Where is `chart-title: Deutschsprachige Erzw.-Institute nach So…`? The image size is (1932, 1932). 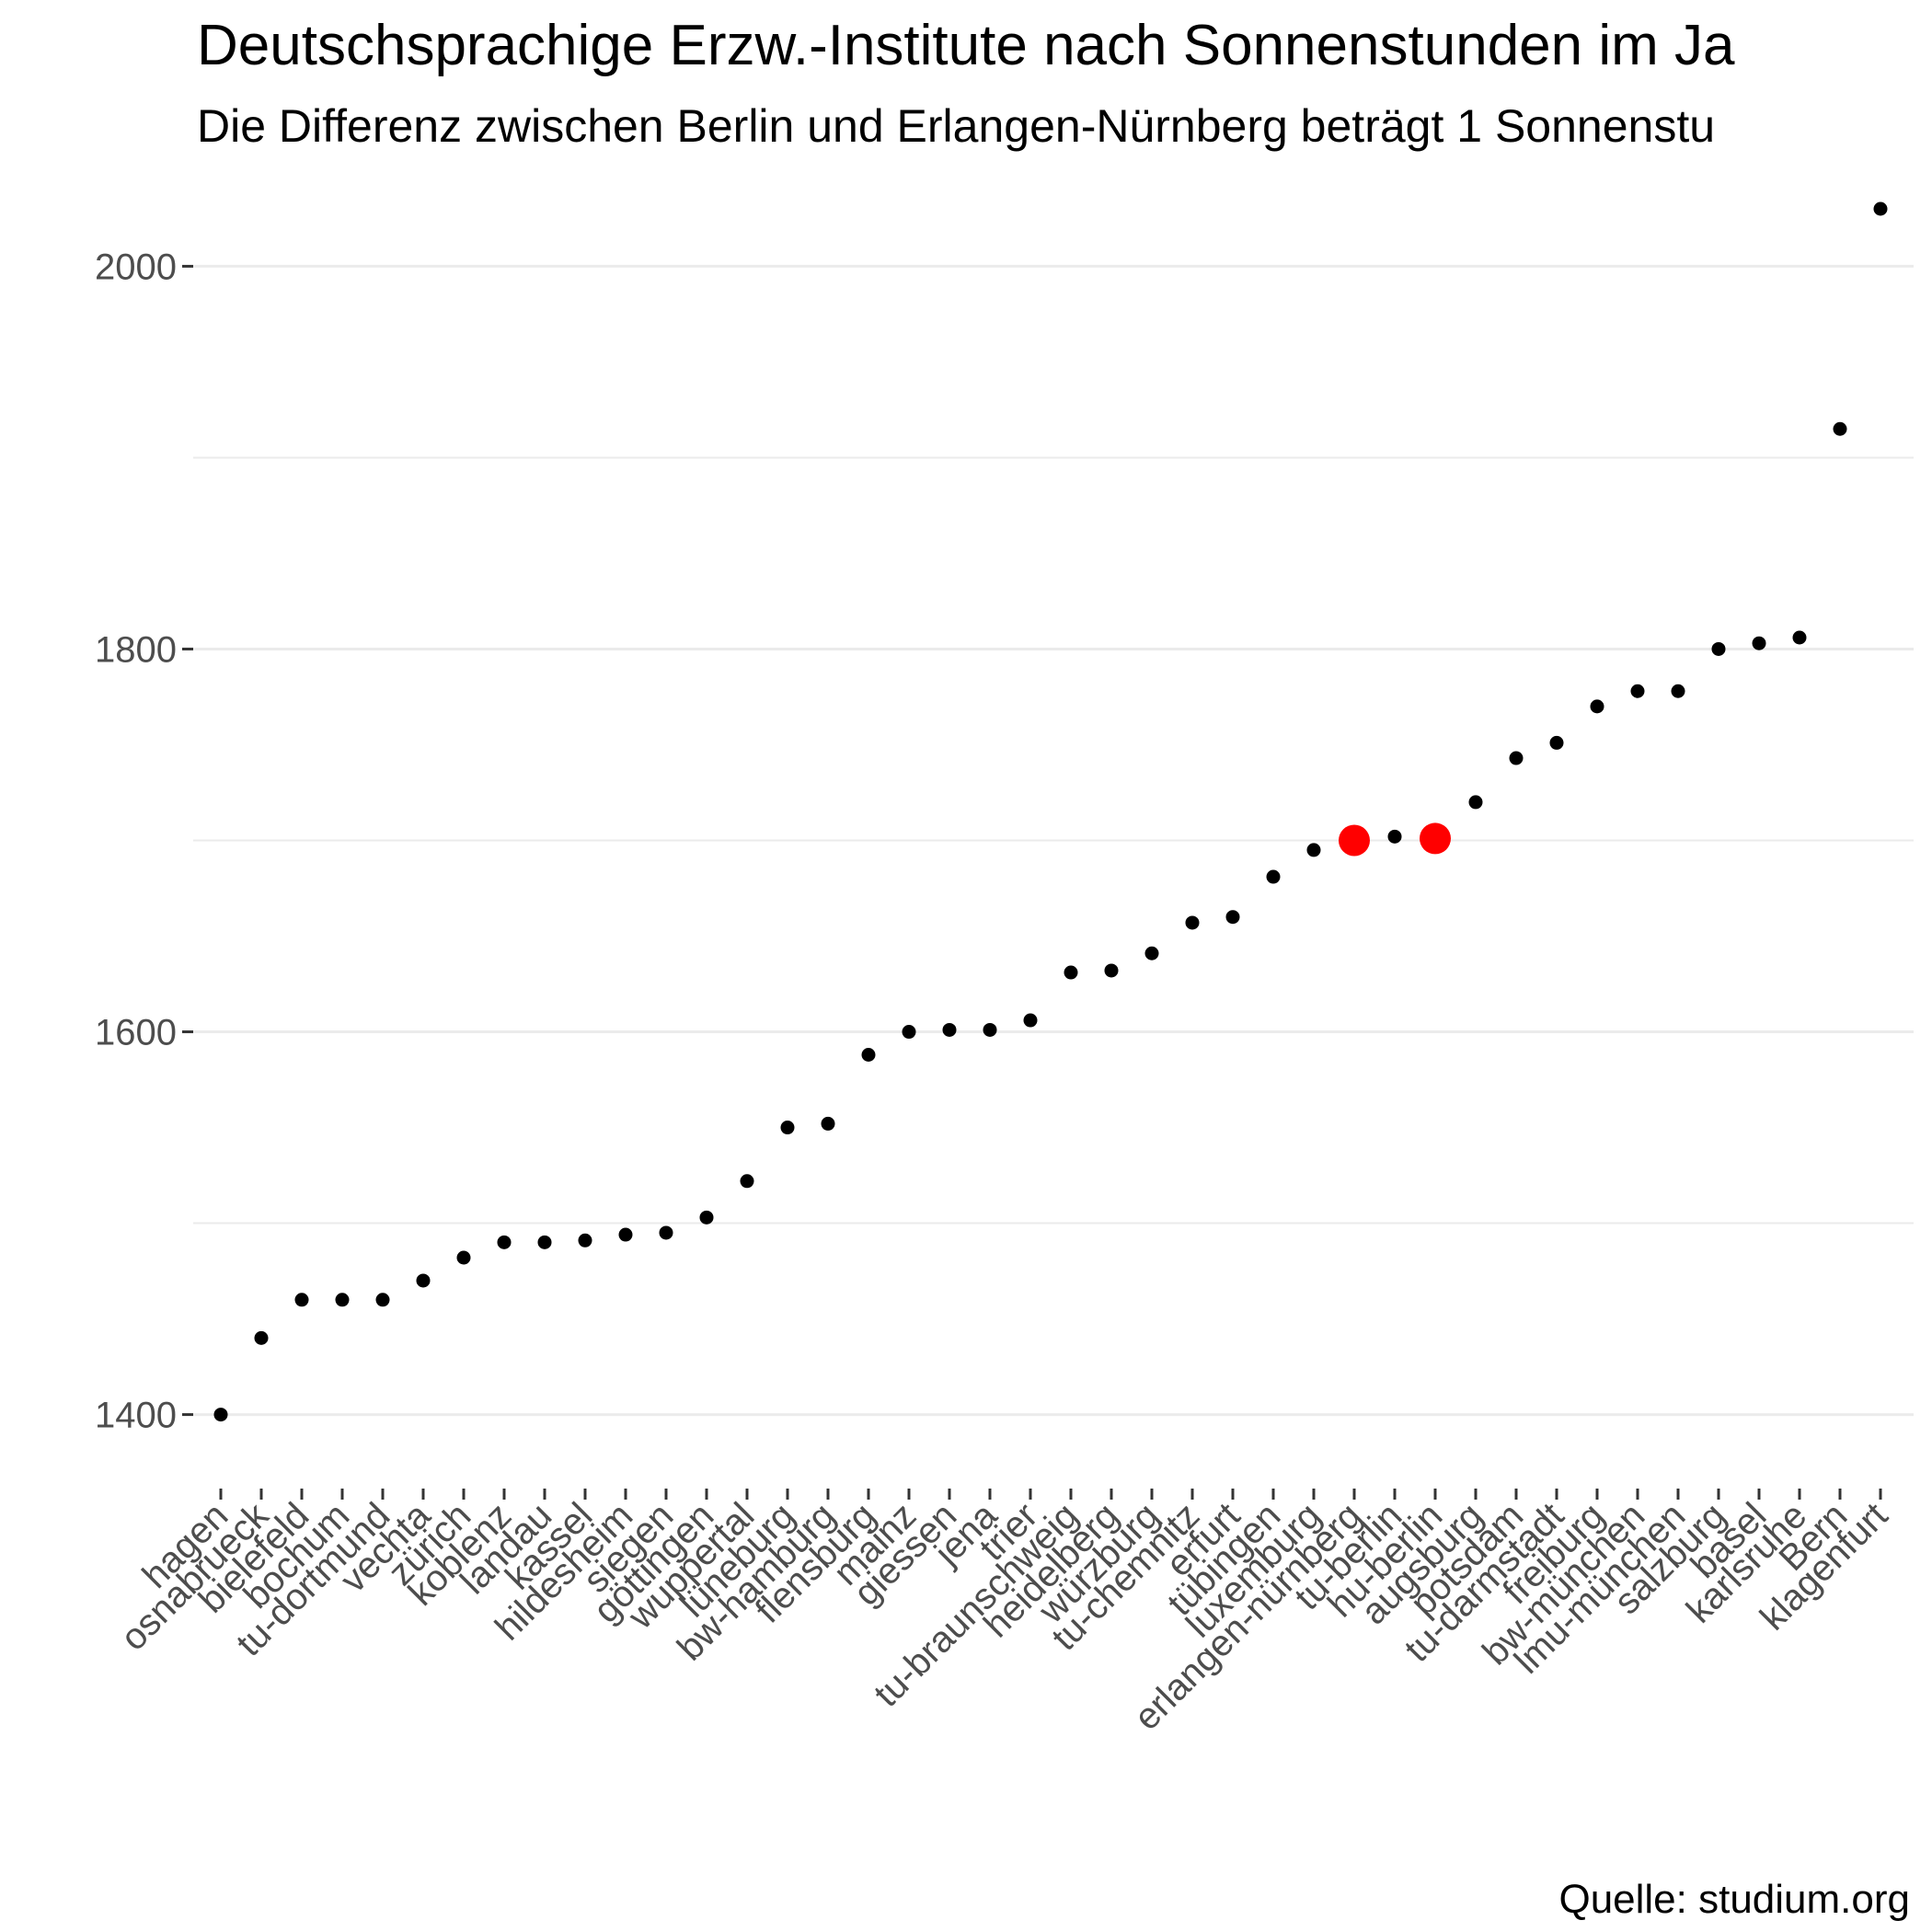
chart-title: Deutschsprachige Erzw.-Institute nach So… is located at coordinates (966, 45).